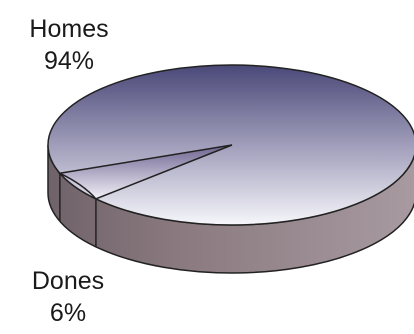 The width and height of the screenshot is (414, 334). Describe the element at coordinates (69, 61) in the screenshot. I see `slice-value-homes: 94%` at that location.